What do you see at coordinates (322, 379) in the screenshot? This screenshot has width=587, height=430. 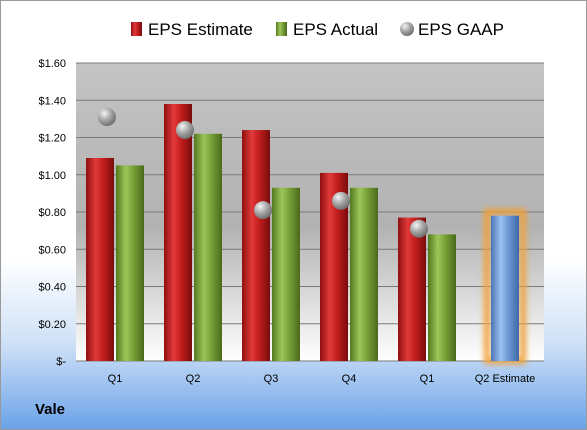 I see `x-axis-labels: Q1 Q2 Q3 Q4 Q1 Q2 Estimate` at bounding box center [322, 379].